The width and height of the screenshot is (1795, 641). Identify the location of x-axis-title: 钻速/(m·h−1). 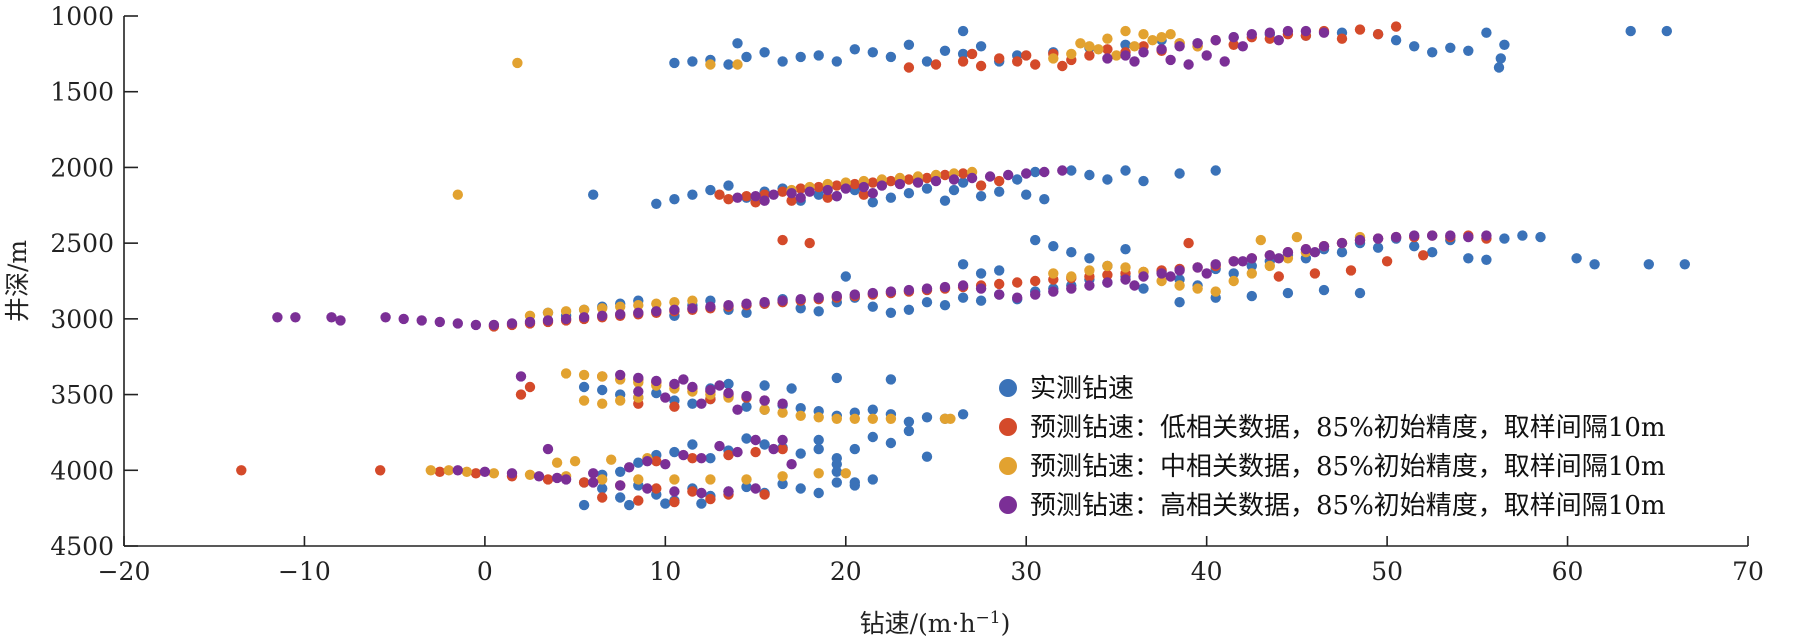
(935, 623).